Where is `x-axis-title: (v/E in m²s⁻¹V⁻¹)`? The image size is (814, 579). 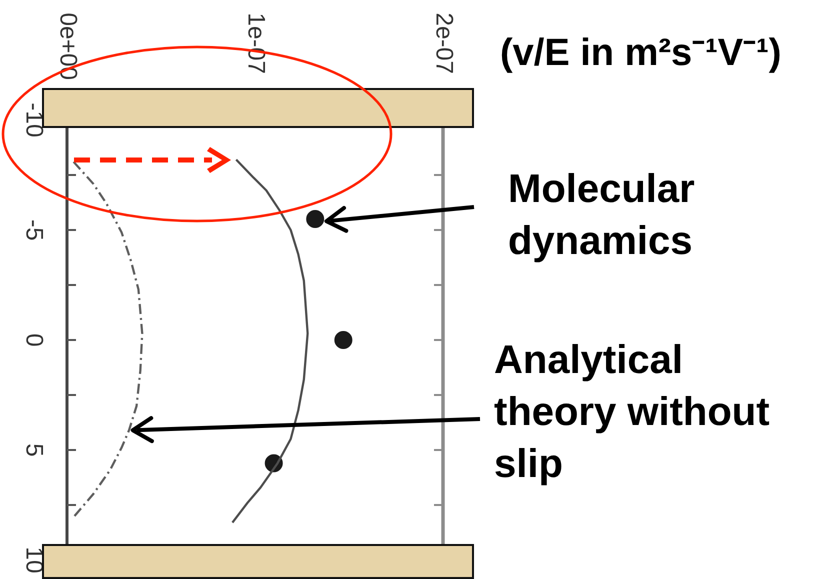 x-axis-title: (v/E in m²s⁻¹V⁻¹) is located at coordinates (641, 53).